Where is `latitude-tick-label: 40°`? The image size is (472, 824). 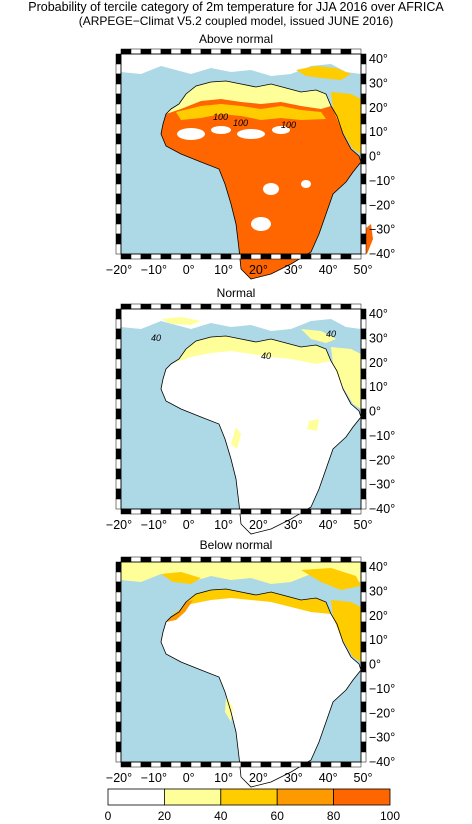 latitude-tick-label: 40° is located at coordinates (378, 59).